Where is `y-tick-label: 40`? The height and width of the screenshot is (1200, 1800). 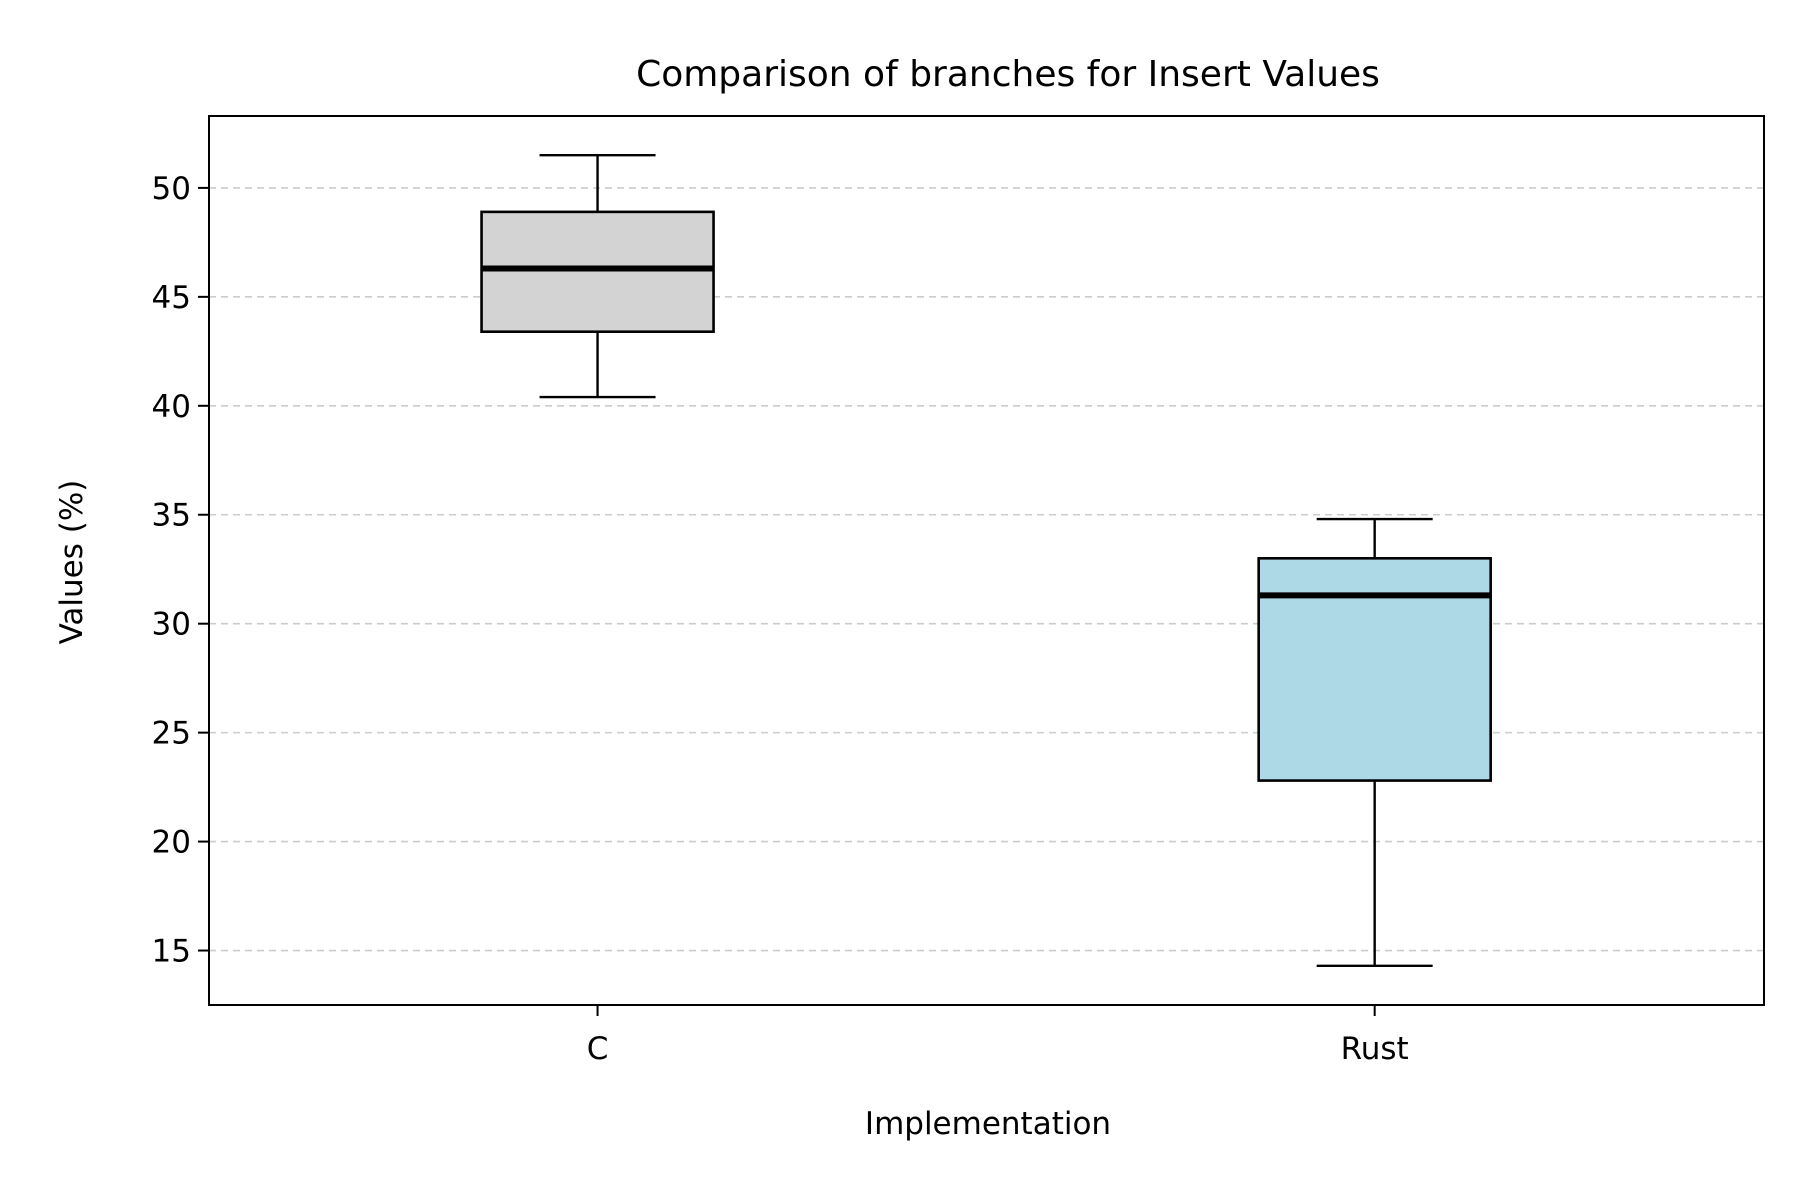 y-tick-label: 40 is located at coordinates (171, 407).